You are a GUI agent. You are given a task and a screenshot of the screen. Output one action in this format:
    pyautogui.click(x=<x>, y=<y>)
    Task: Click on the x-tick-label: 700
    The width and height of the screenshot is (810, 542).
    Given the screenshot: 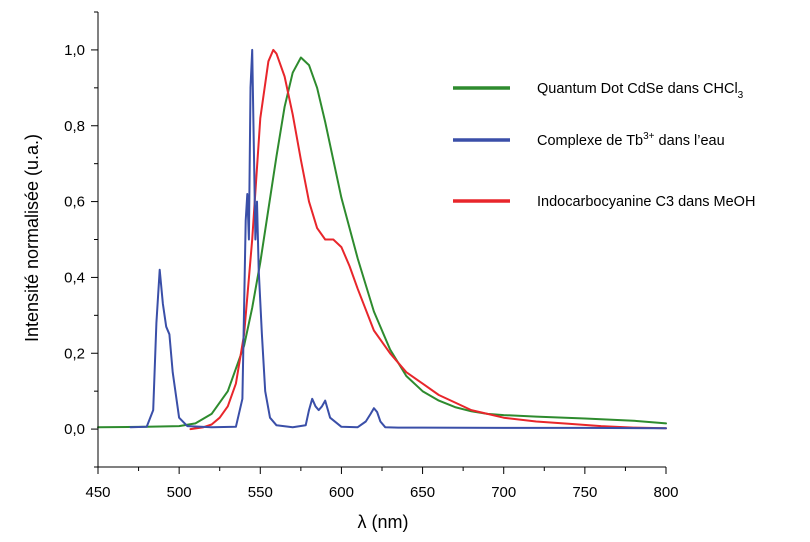 What is the action you would take?
    pyautogui.click(x=503, y=492)
    